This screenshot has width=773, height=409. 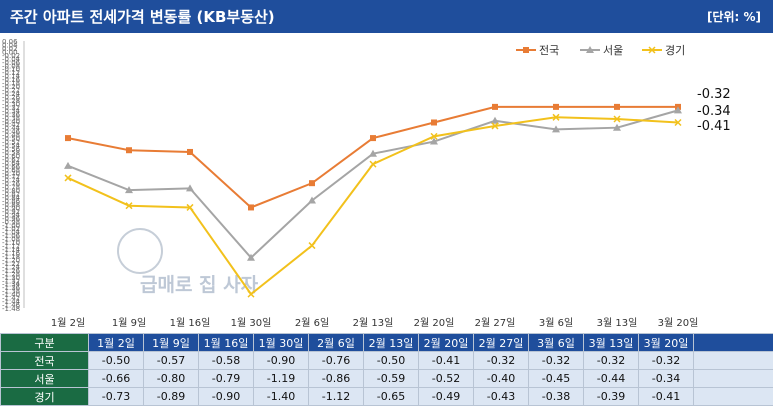 What do you see at coordinates (11, 278) in the screenshot?
I see `y-tick-label: -1.30` at bounding box center [11, 278].